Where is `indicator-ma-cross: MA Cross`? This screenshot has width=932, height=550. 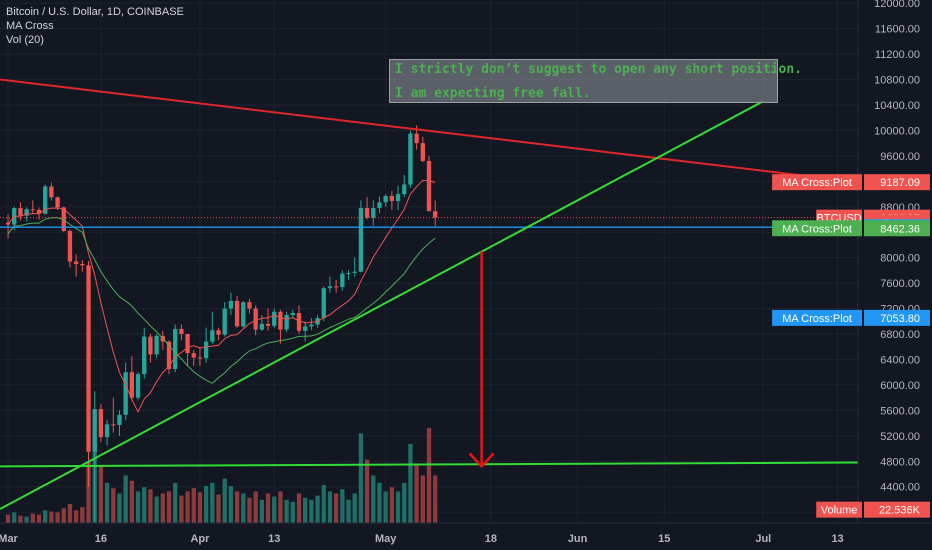
indicator-ma-cross: MA Cross is located at coordinates (30, 26).